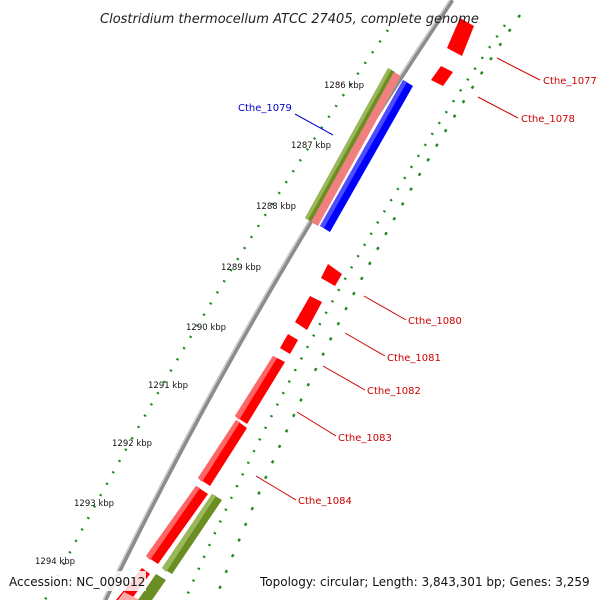 The width and height of the screenshot is (600, 600). What do you see at coordinates (132, 444) in the screenshot?
I see `kbp-label: 1292 kbp` at bounding box center [132, 444].